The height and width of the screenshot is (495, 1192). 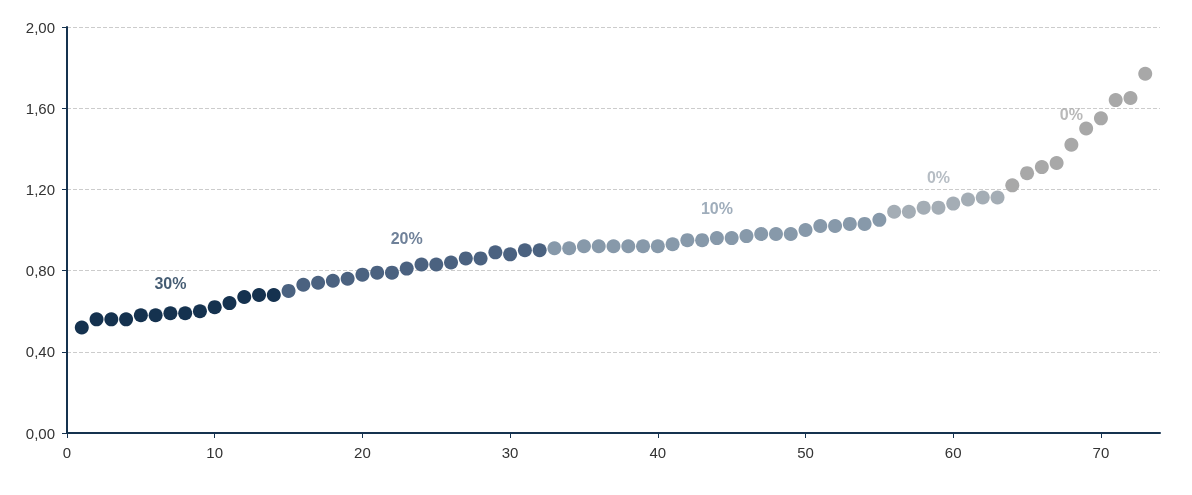 What do you see at coordinates (362, 452) in the screenshot?
I see `x-tick-label: 20` at bounding box center [362, 452].